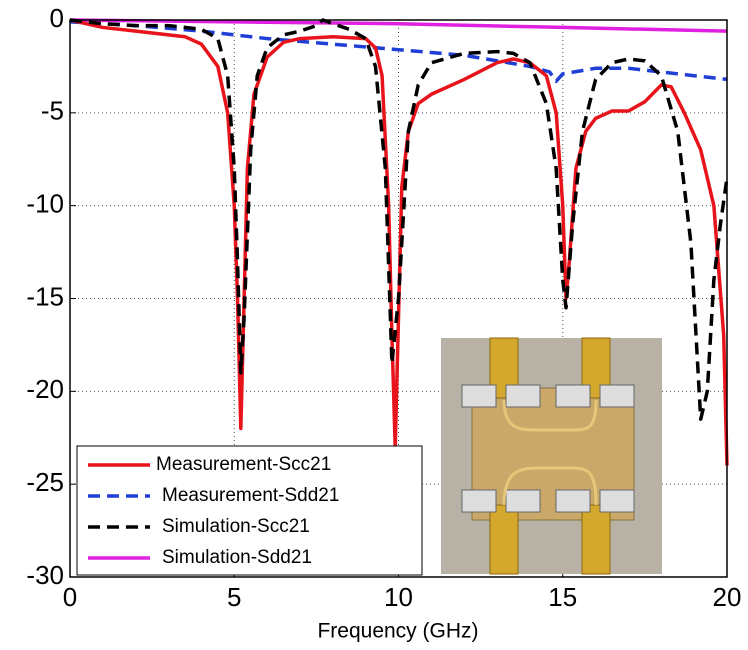 This screenshot has height=650, width=748. I want to click on y-tick-label: -10, so click(45, 204).